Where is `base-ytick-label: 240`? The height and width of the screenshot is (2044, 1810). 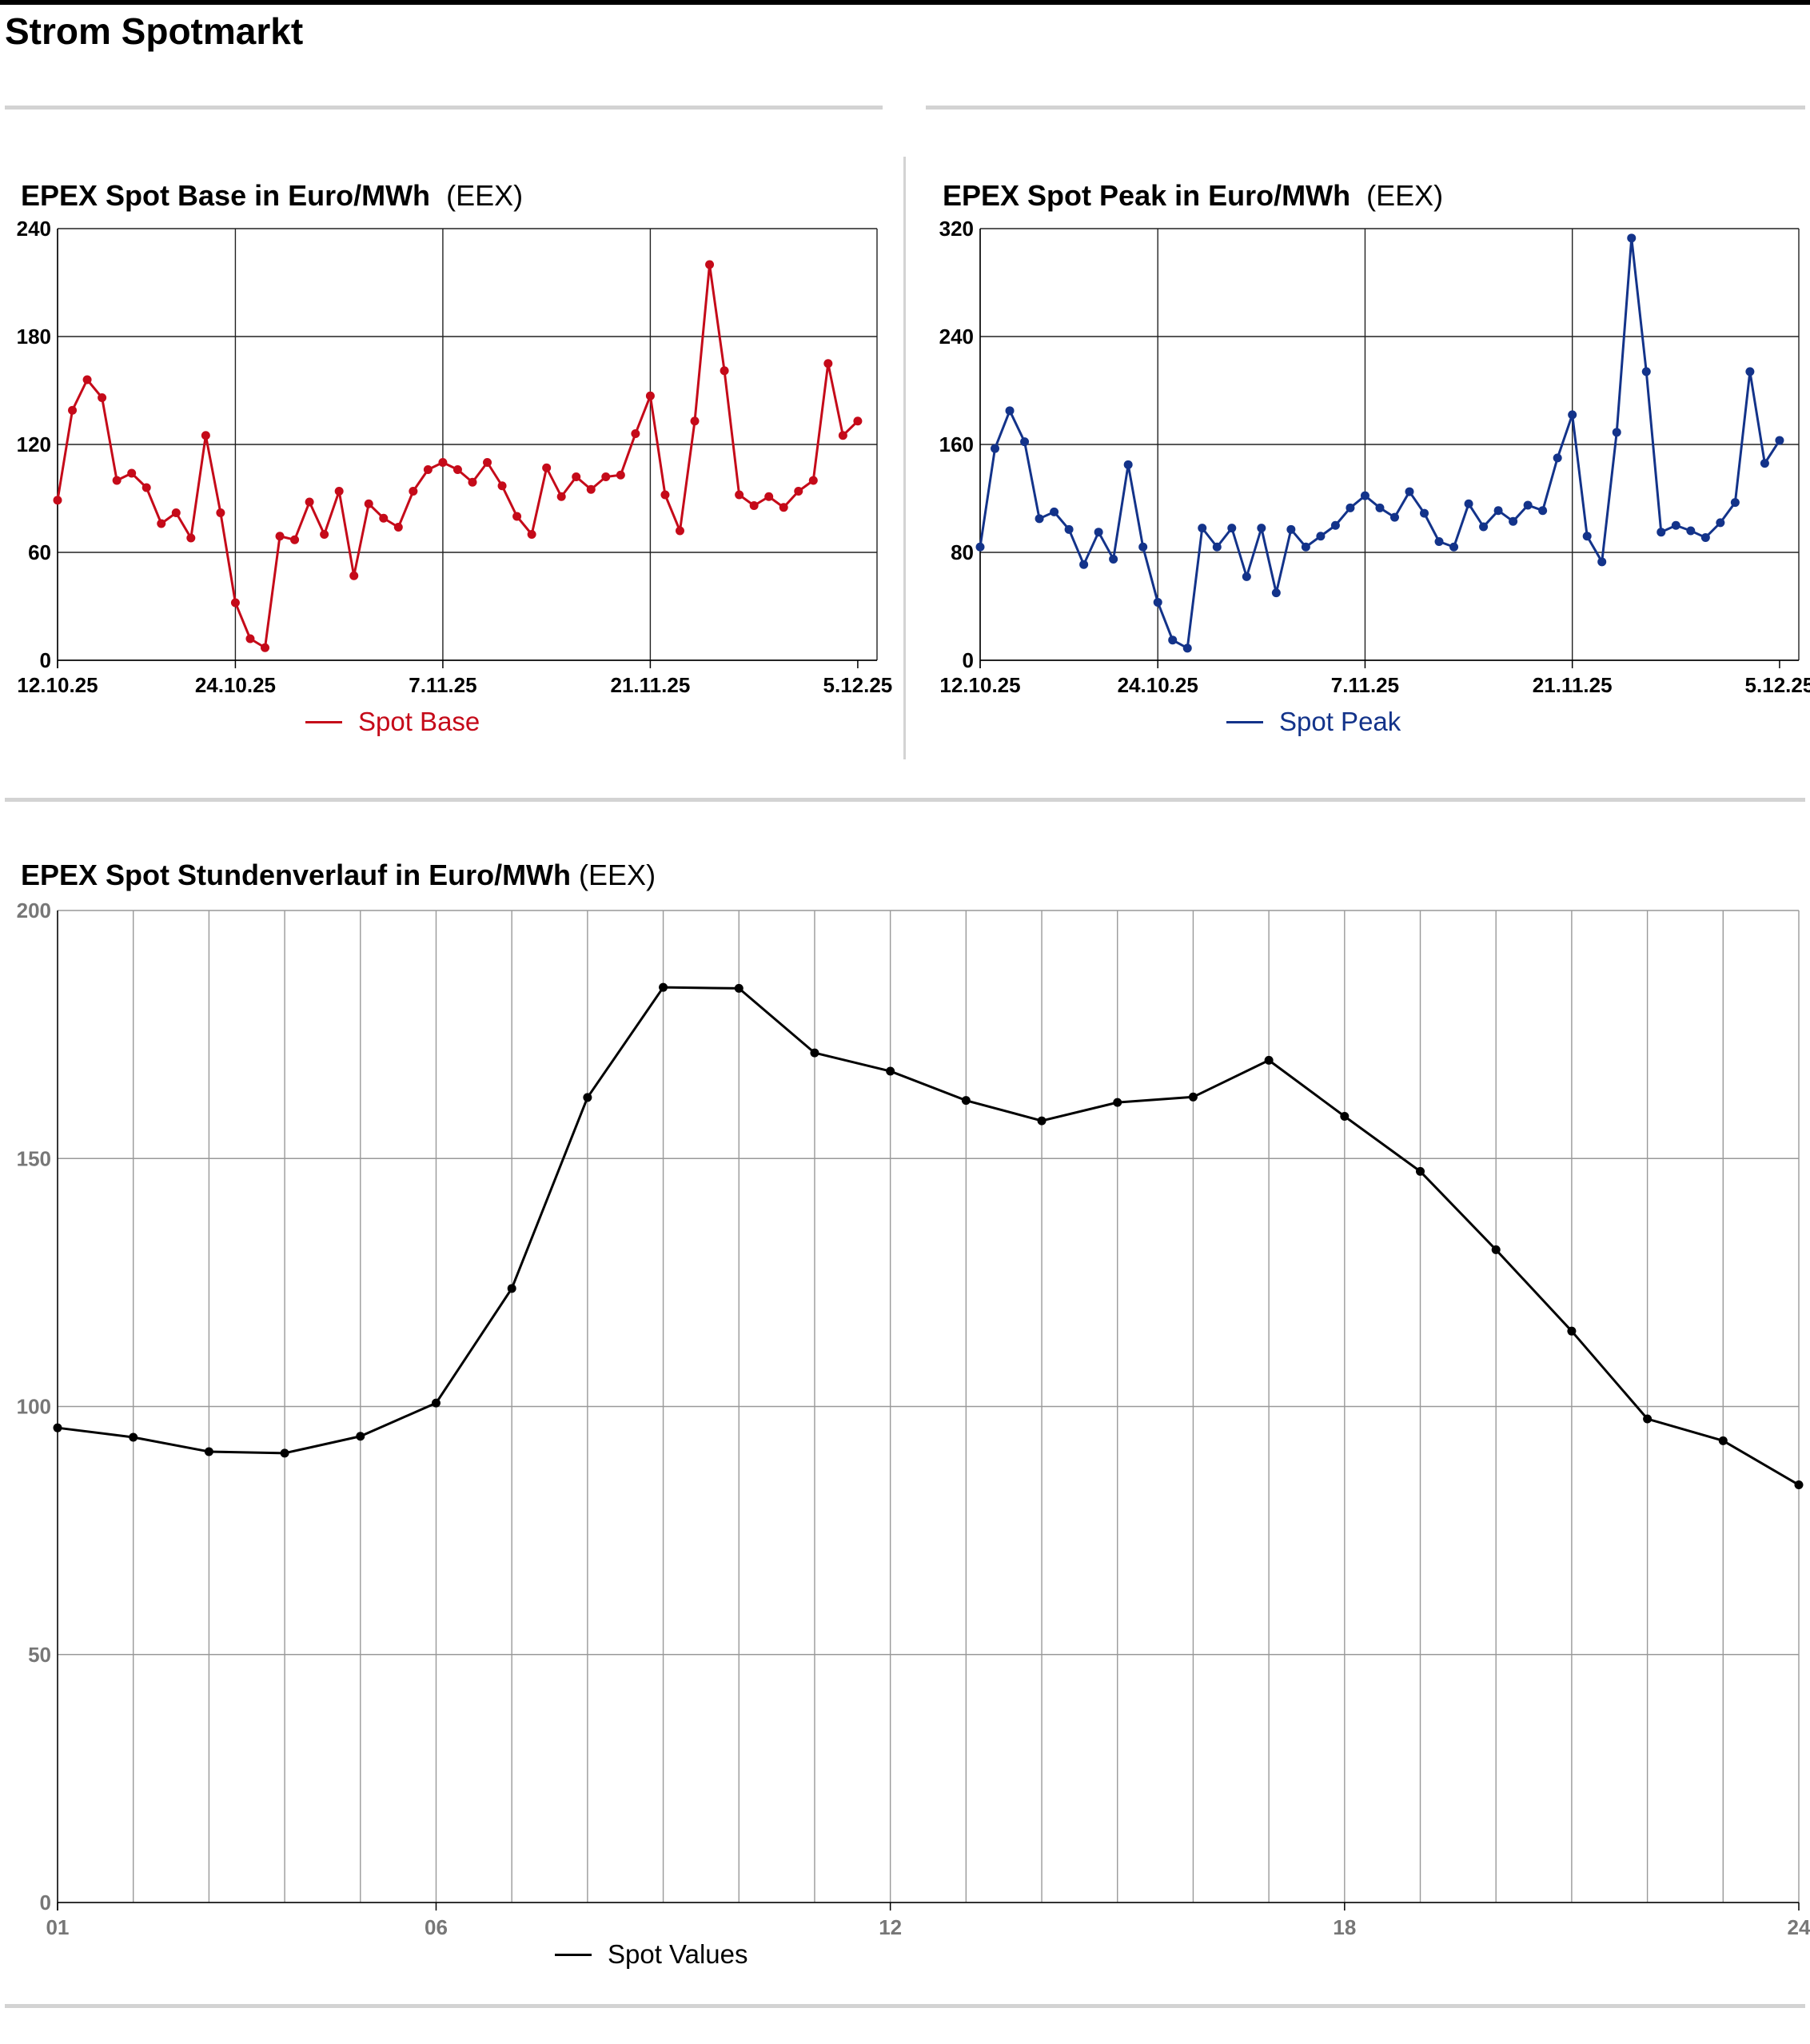
base-ytick-label: 240 is located at coordinates (34, 229).